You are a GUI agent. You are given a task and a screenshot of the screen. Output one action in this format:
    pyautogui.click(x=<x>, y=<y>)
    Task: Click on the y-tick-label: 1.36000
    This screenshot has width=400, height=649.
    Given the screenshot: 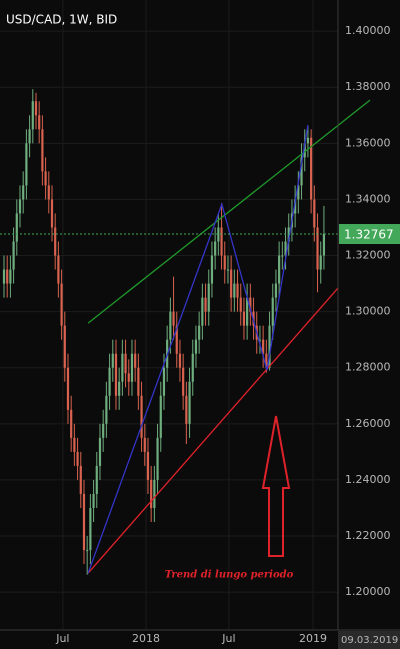 What is the action you would take?
    pyautogui.click(x=368, y=142)
    